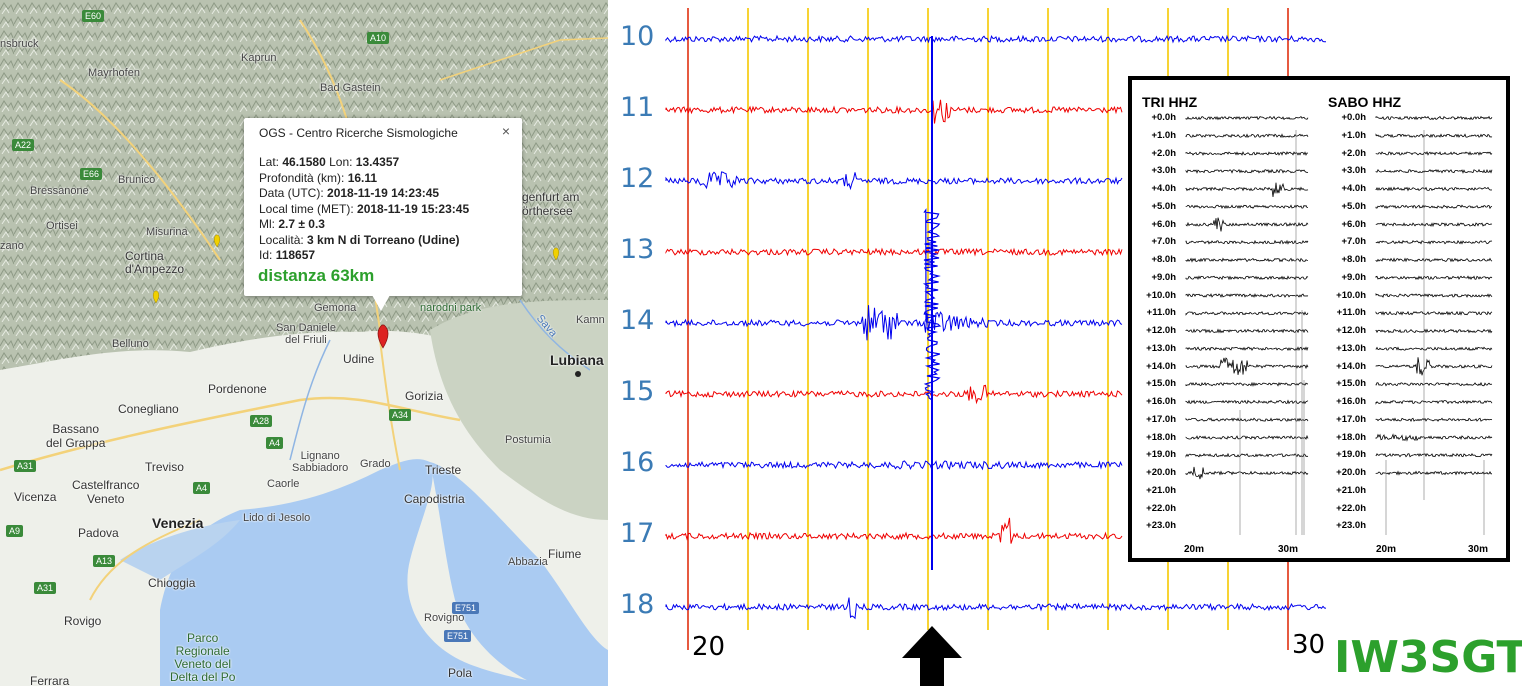 The height and width of the screenshot is (686, 1522). Describe the element at coordinates (424, 396) in the screenshot. I see `map-label-gorizia: Gorizia` at that location.